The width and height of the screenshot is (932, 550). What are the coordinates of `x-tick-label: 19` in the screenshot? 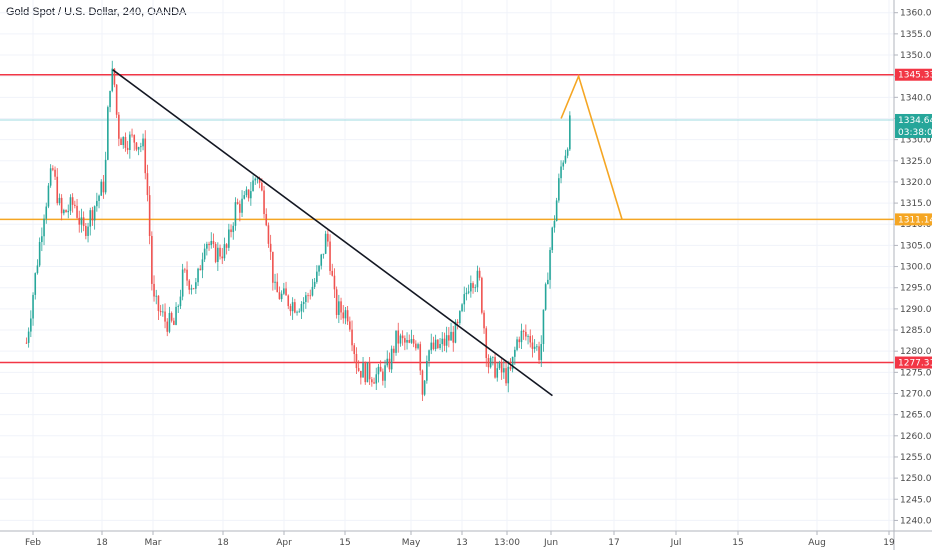 It's located at (889, 543).